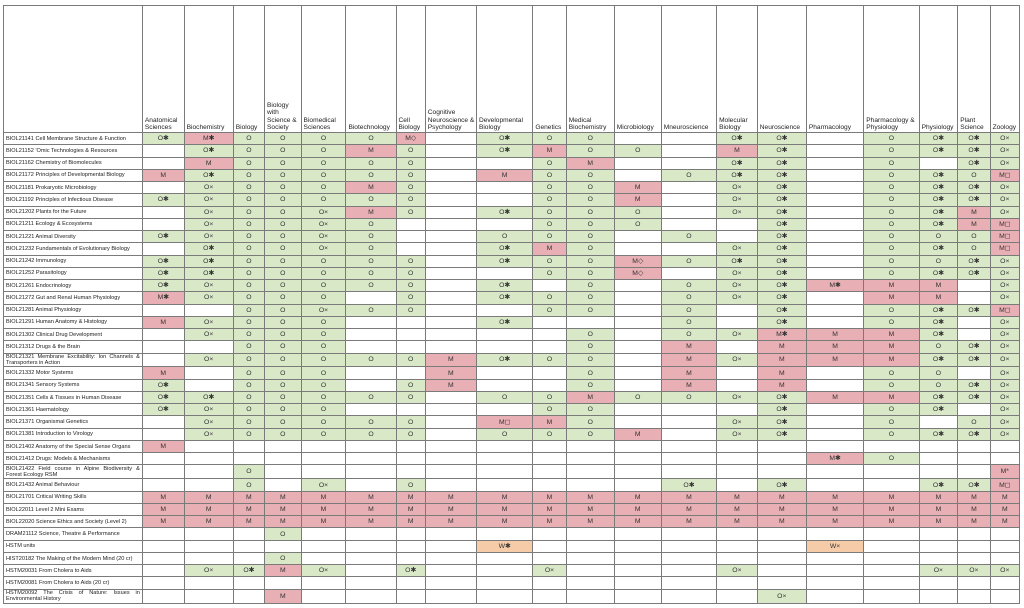  I want to click on status-cell: M◇, so click(637, 261).